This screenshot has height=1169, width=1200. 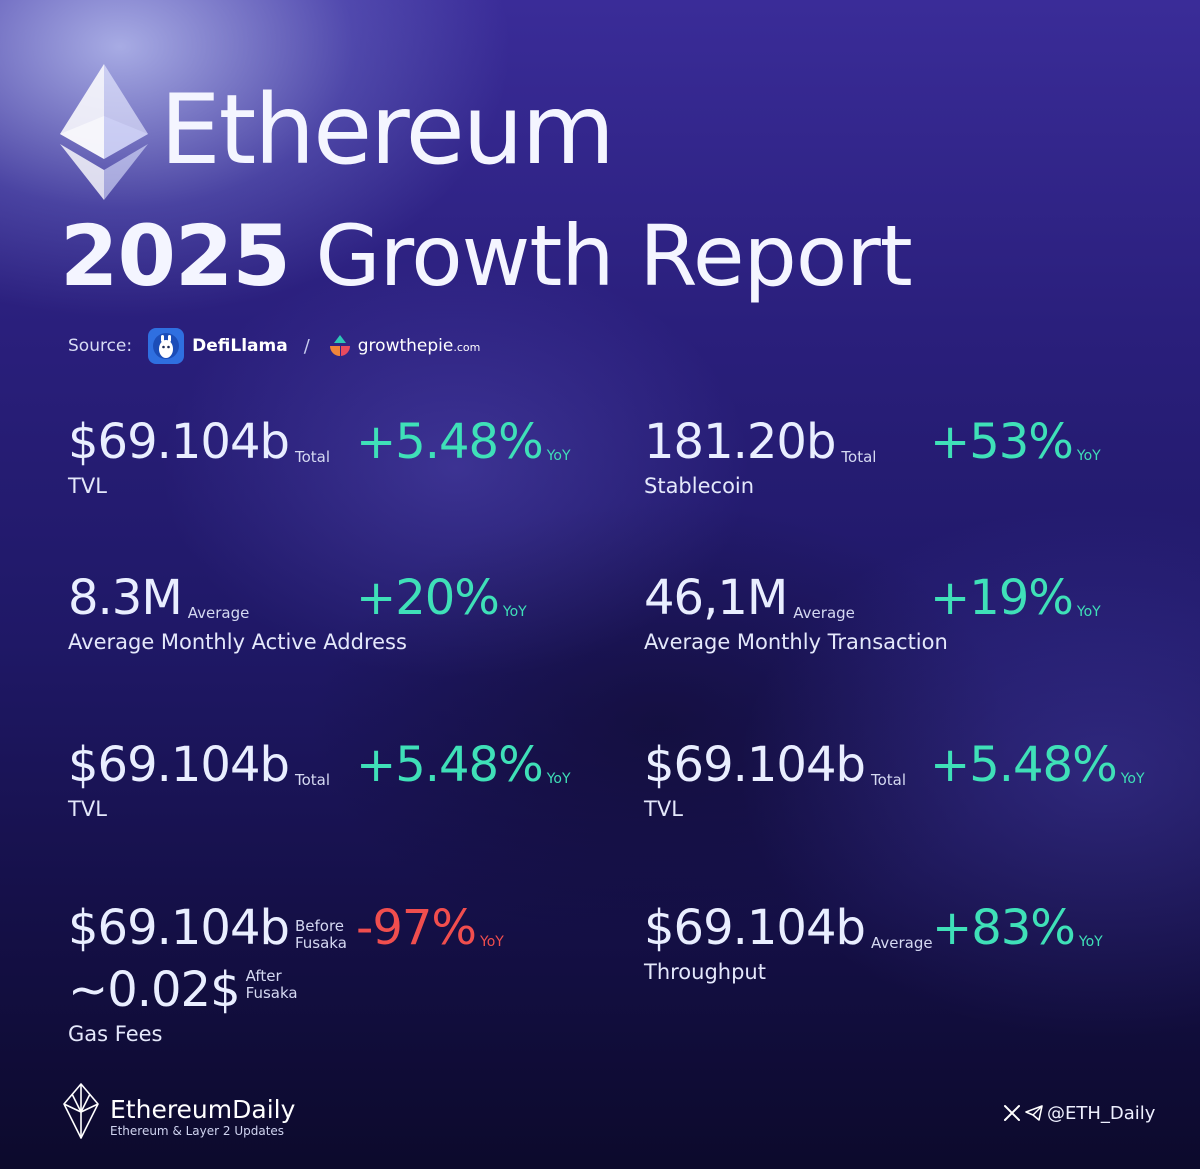 I want to click on metric-value: 181.20b, so click(x=740, y=442).